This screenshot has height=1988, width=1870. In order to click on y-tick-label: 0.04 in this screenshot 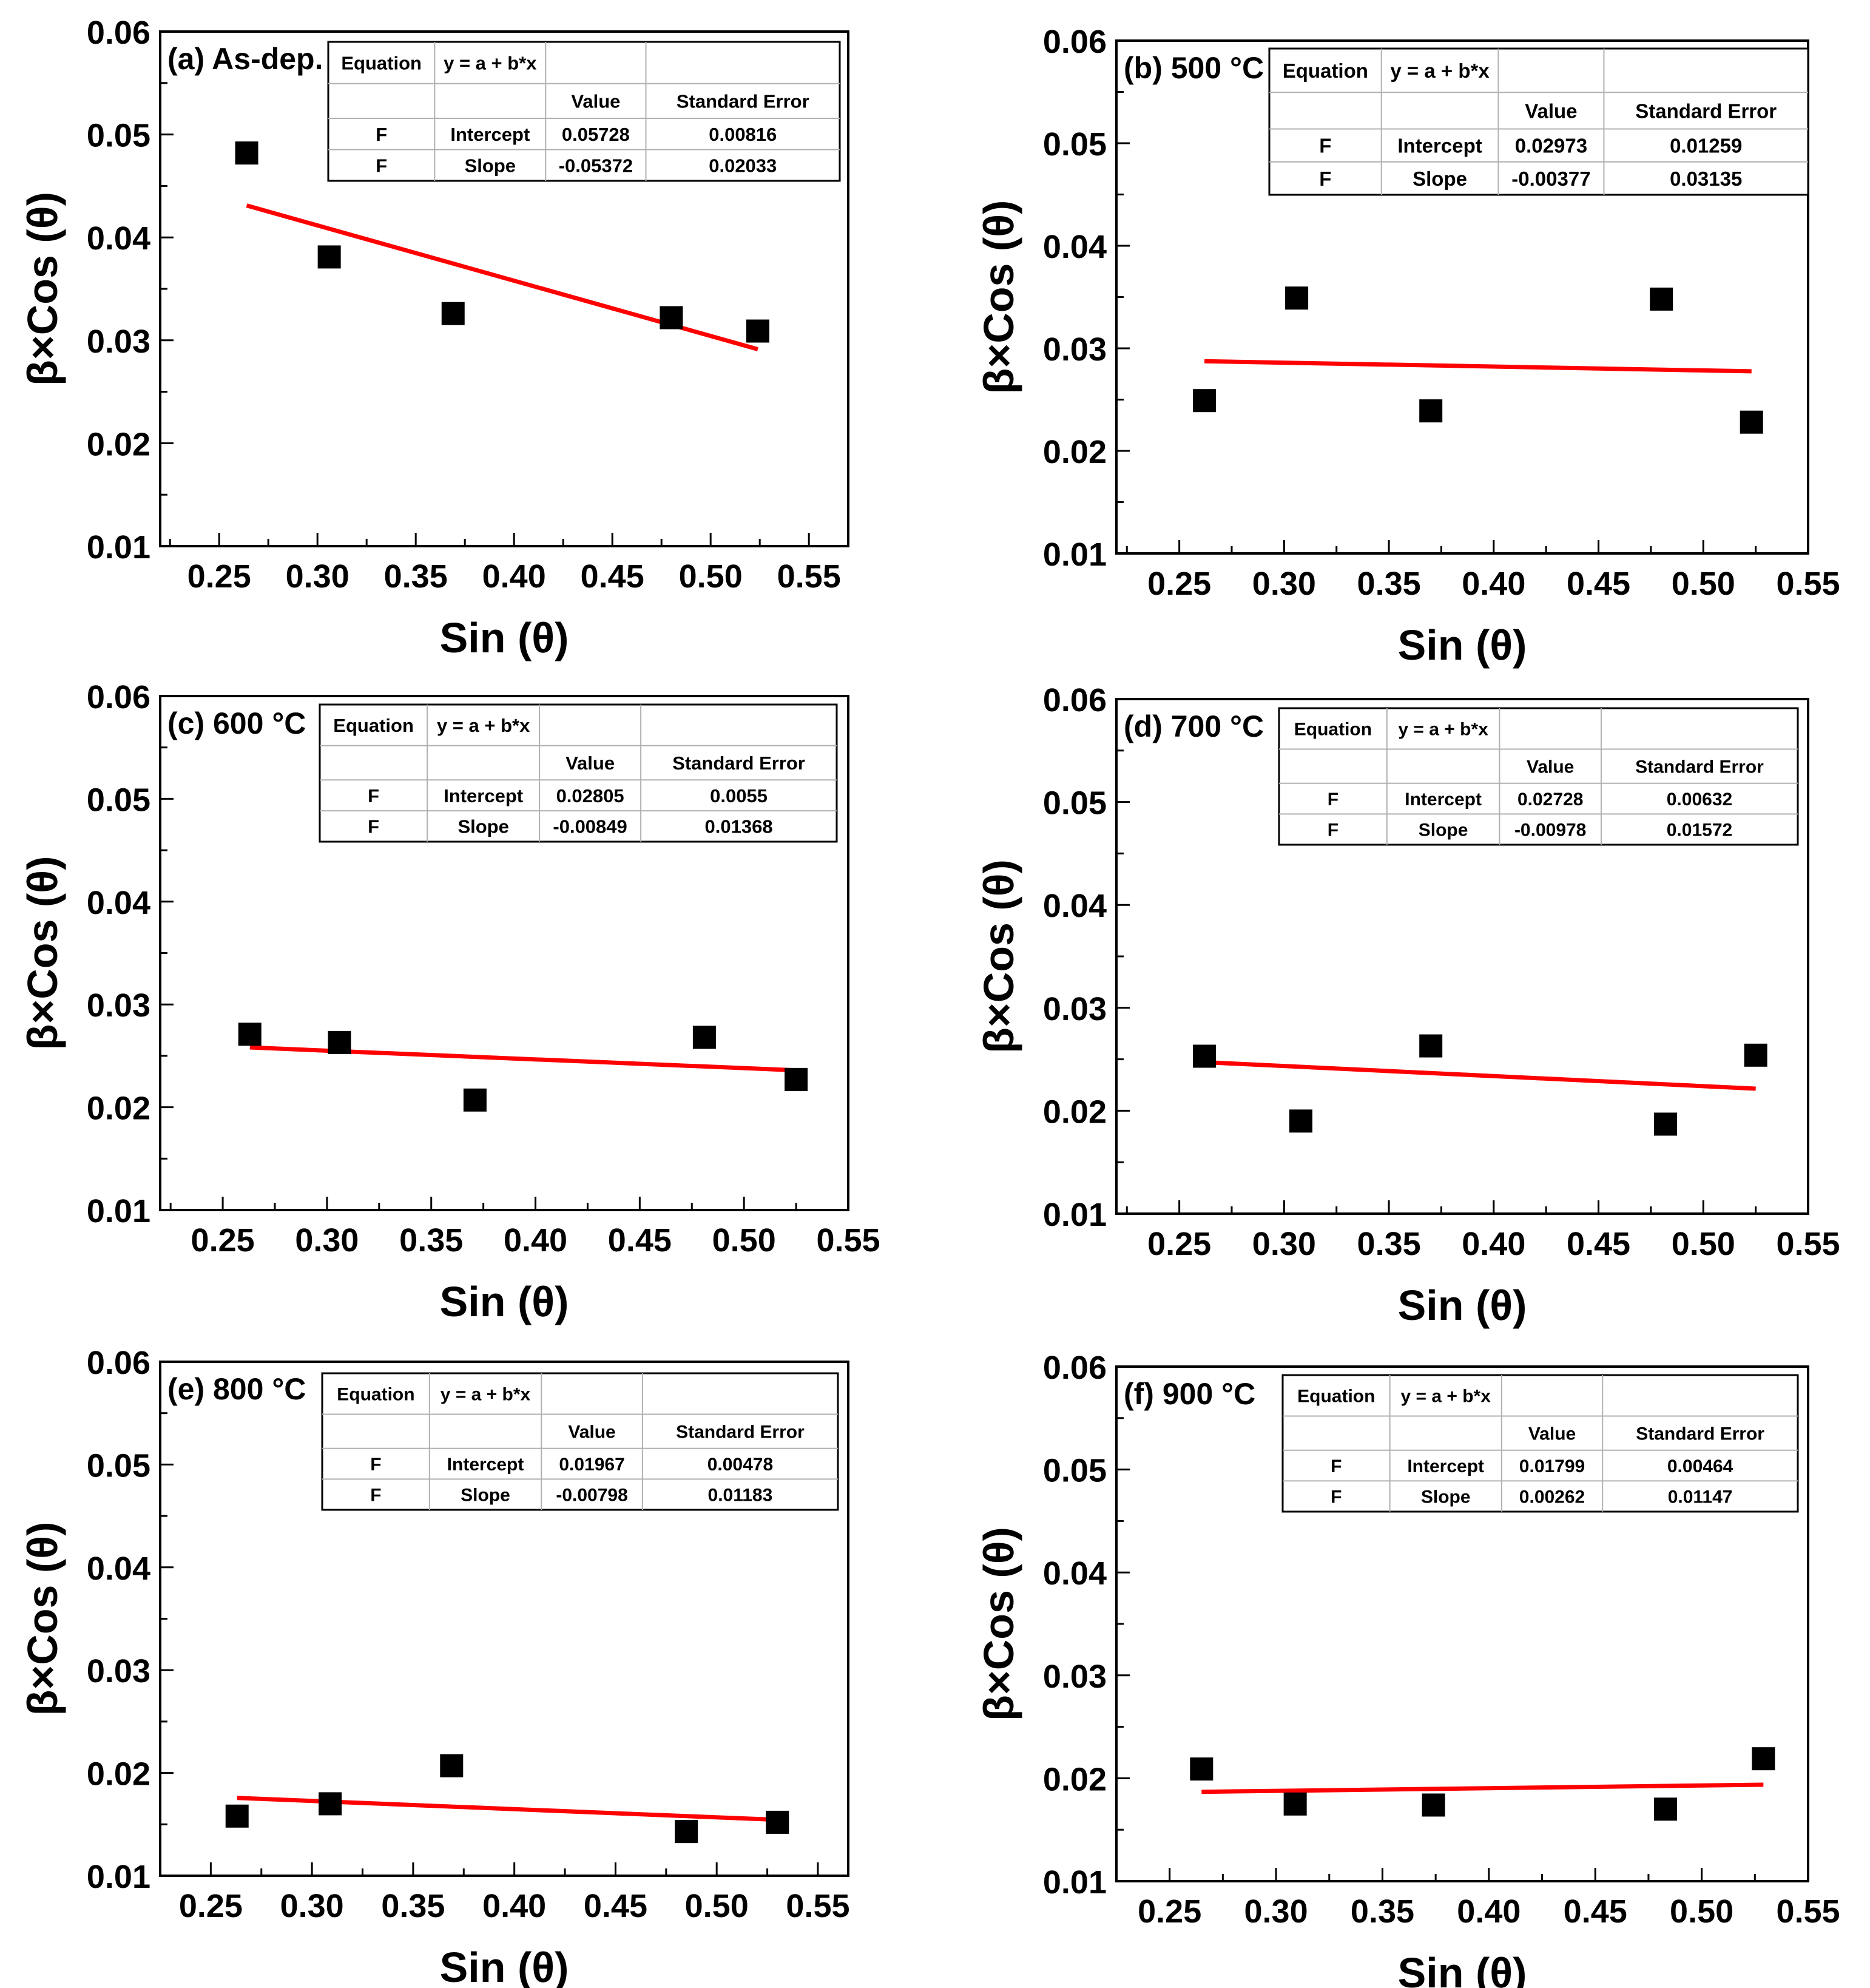, I will do `click(119, 238)`.